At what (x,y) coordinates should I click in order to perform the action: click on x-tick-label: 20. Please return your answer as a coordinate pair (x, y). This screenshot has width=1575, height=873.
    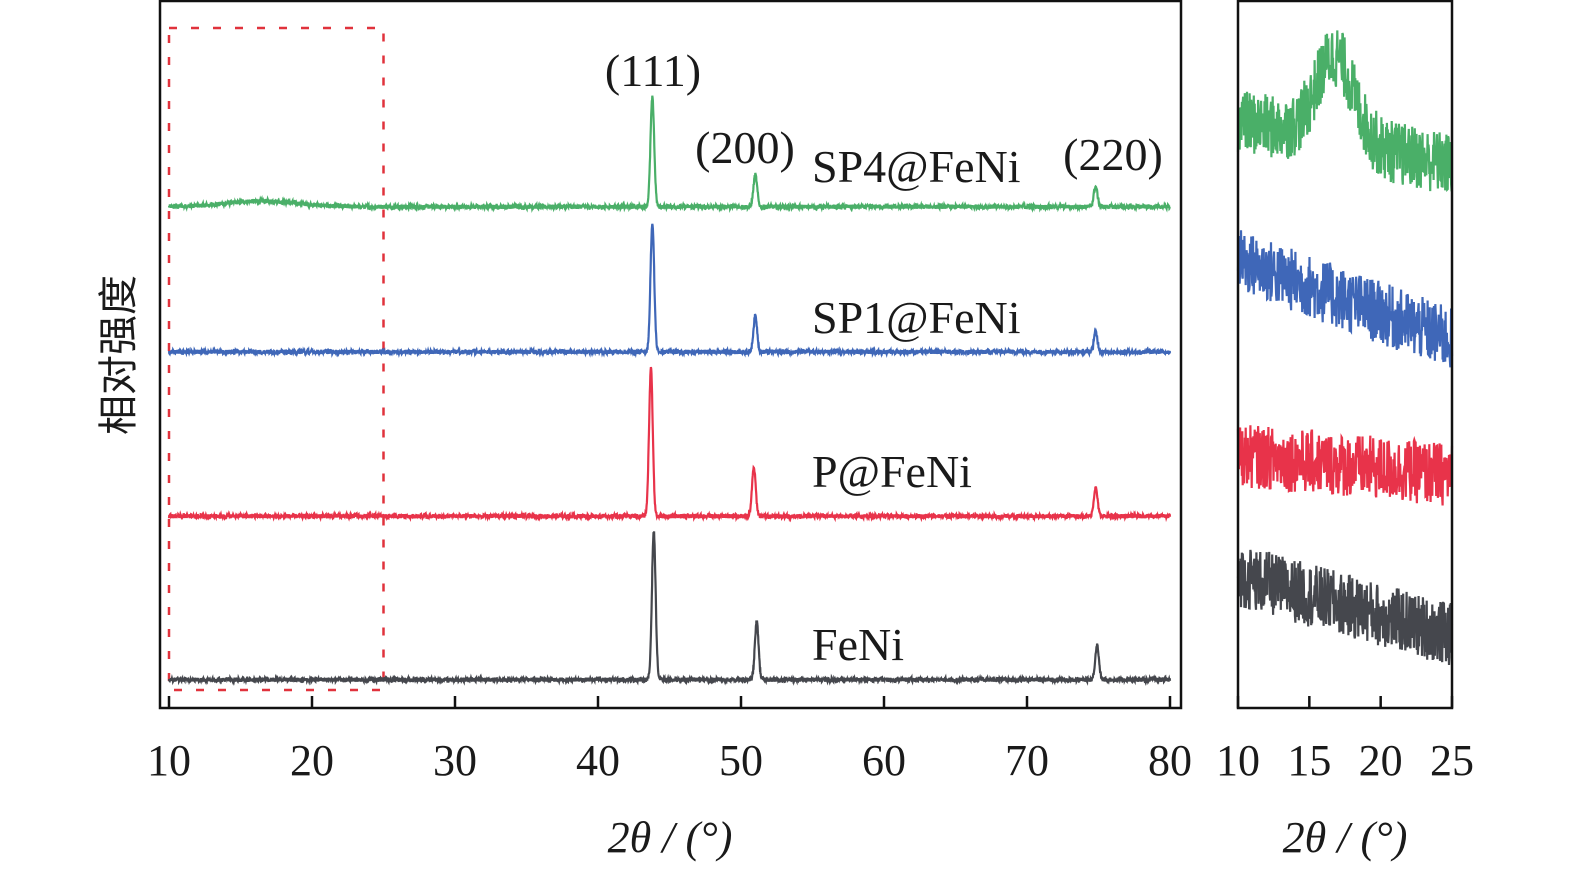
    Looking at the image, I should click on (312, 760).